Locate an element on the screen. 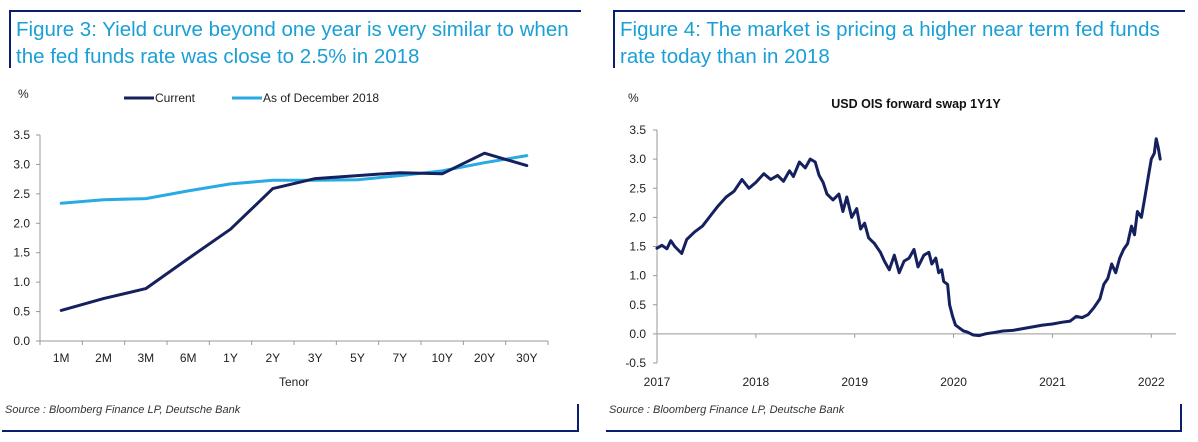  x-tick-label-7Y: 7Y is located at coordinates (399, 358).